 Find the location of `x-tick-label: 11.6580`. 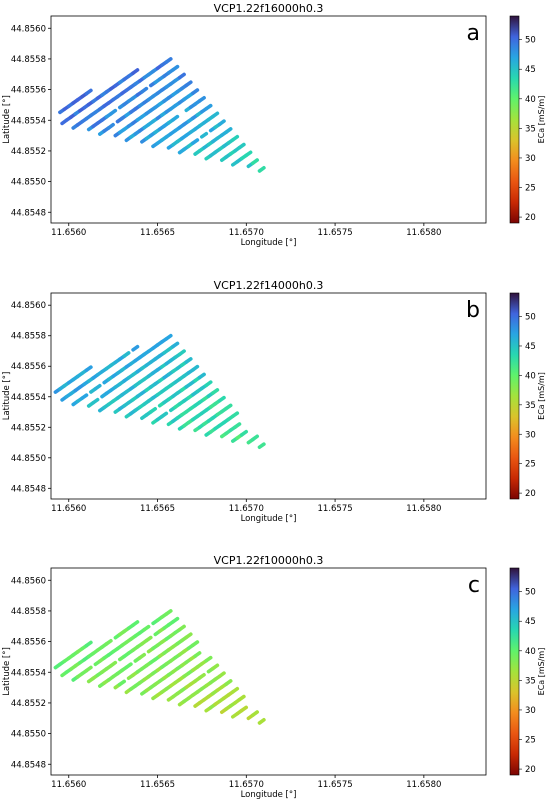

x-tick-label: 11.6580 is located at coordinates (423, 509).